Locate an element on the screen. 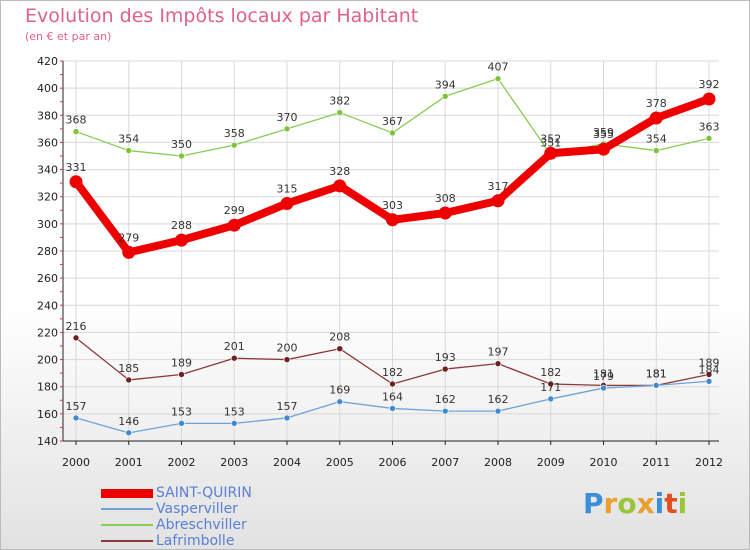 The image size is (750, 550). y-tick-label: 200 is located at coordinates (47, 360).